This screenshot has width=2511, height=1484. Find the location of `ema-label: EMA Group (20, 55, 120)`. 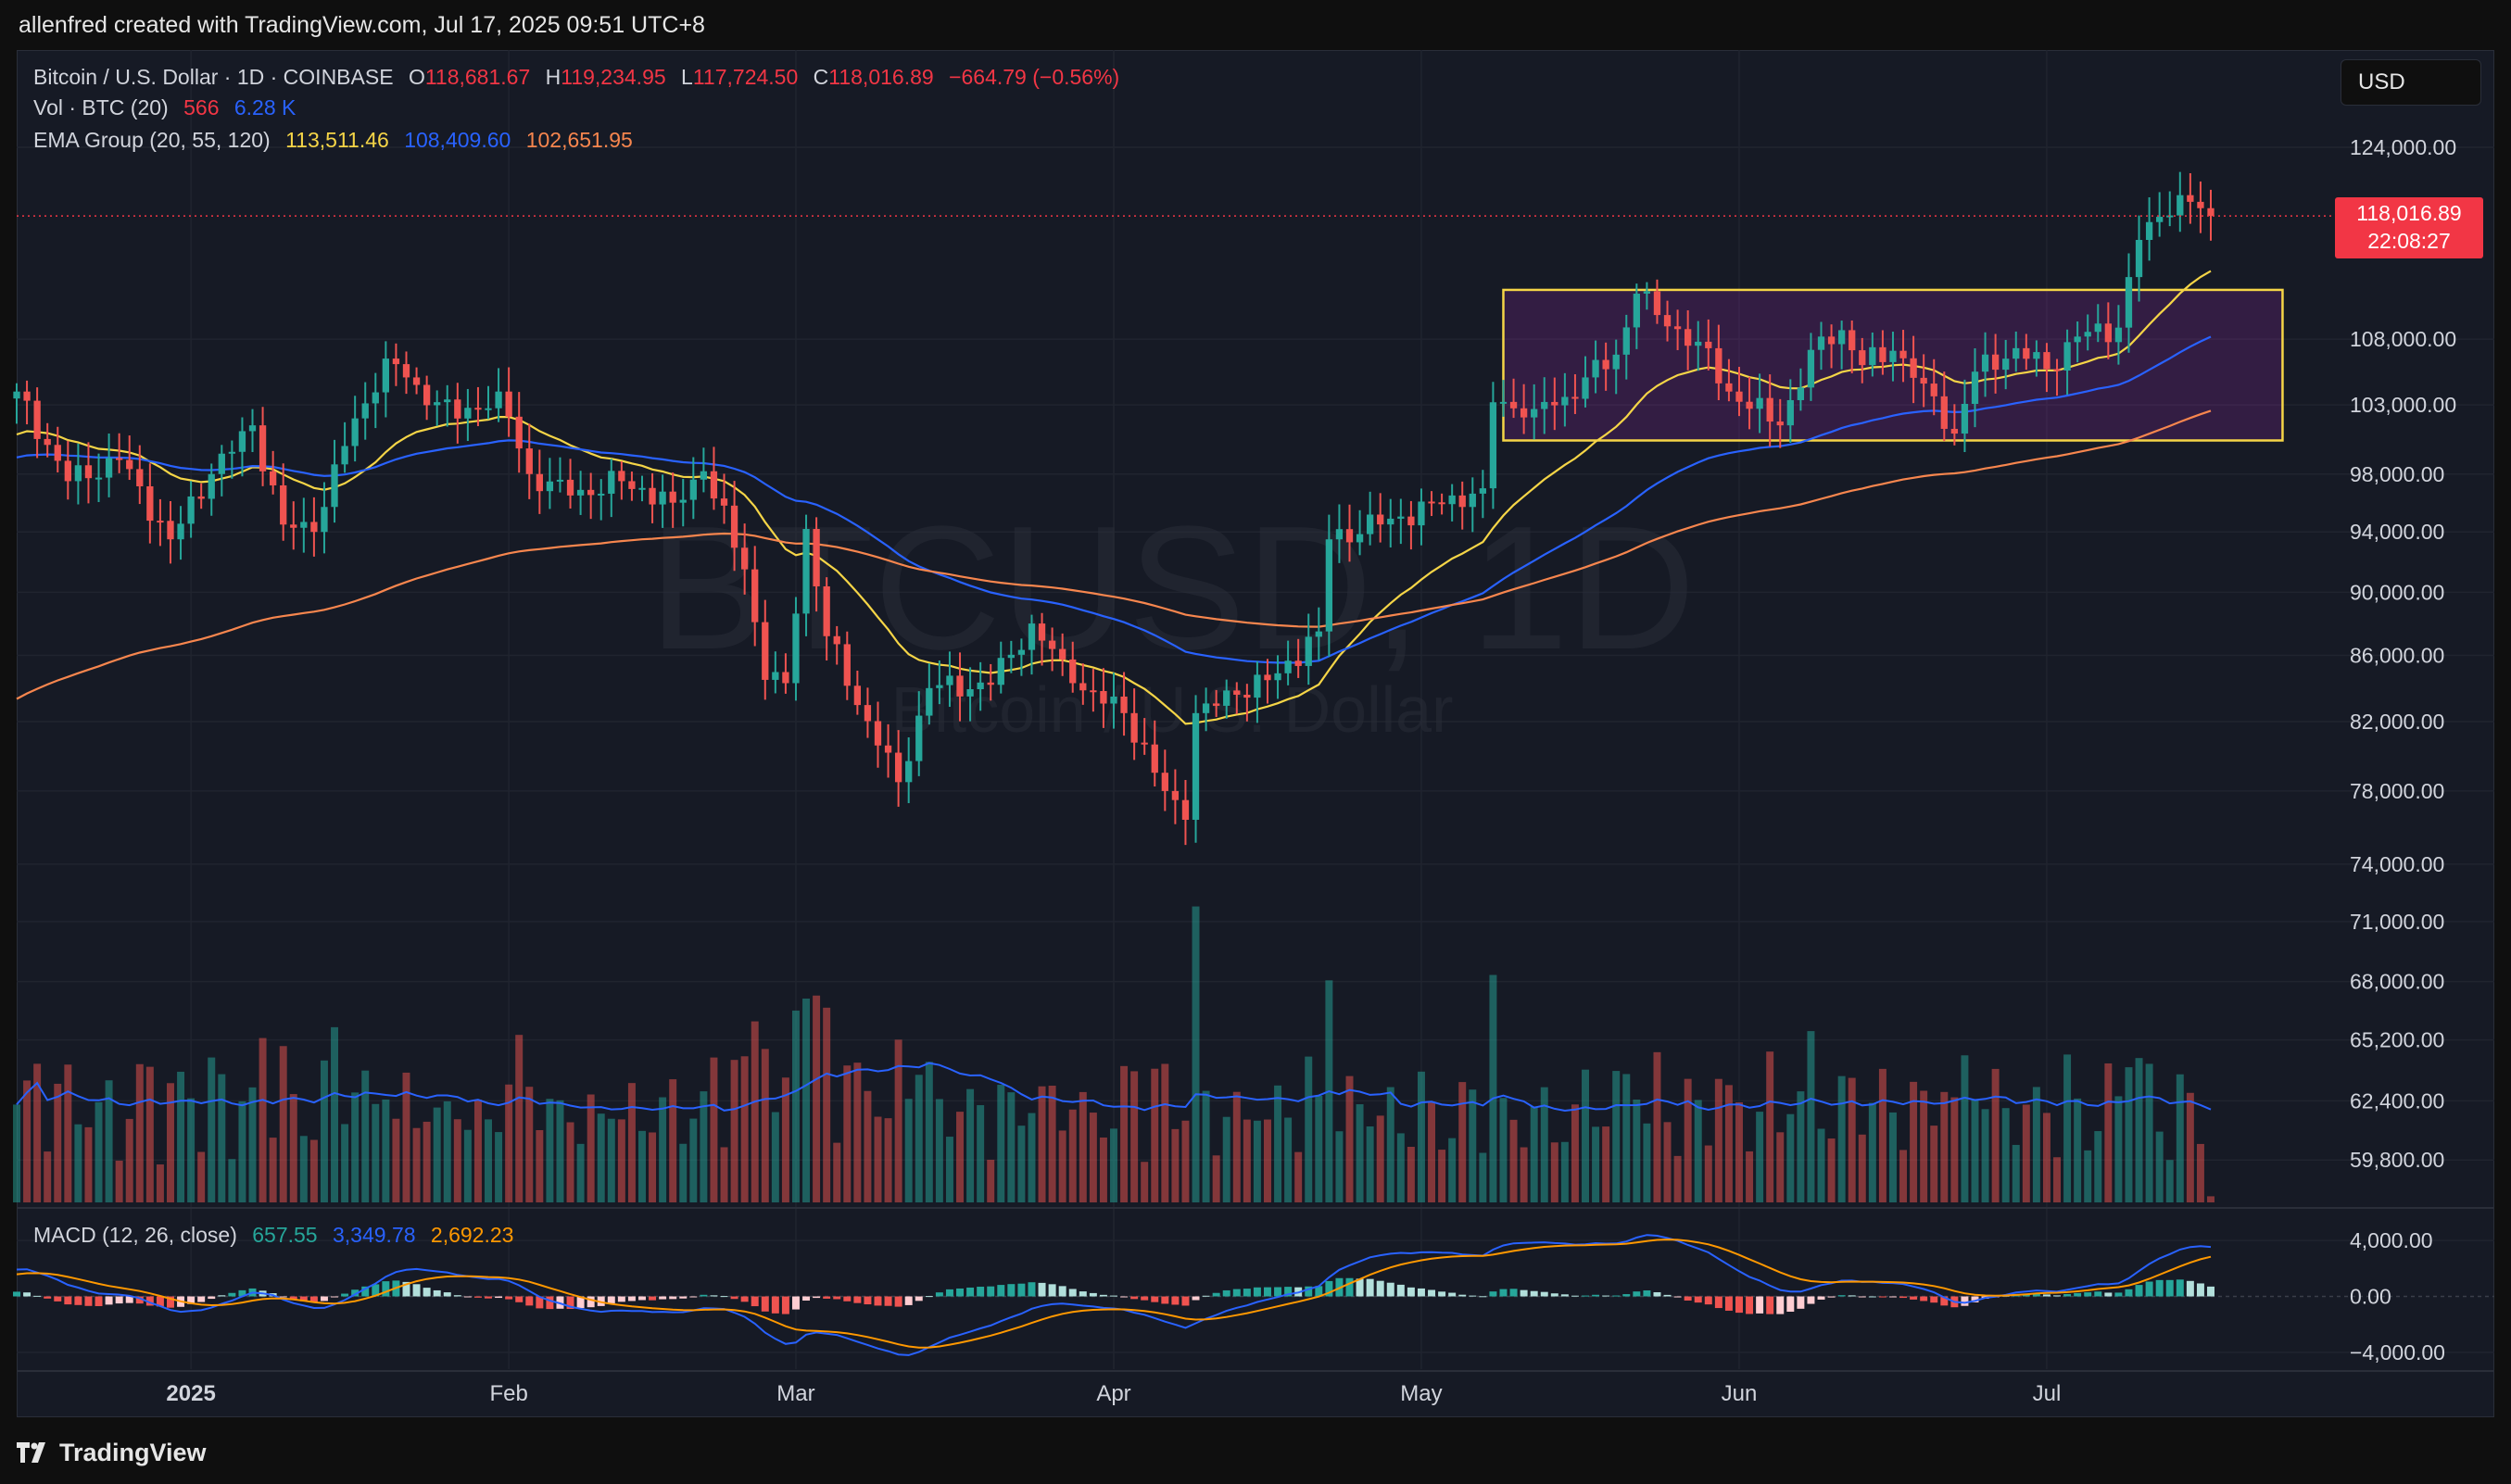

ema-label: EMA Group (20, 55, 120) is located at coordinates (152, 140).